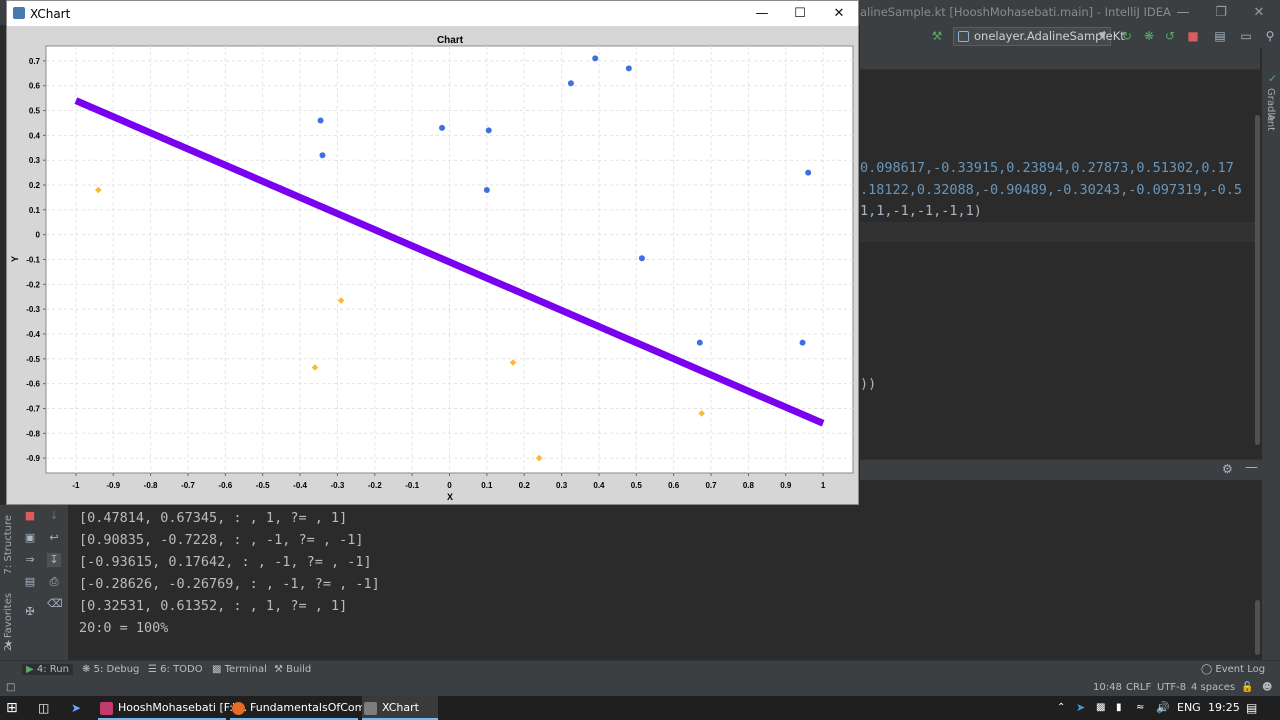 The image size is (1280, 720). I want to click on event-log-icon: ◯, so click(1207, 669).